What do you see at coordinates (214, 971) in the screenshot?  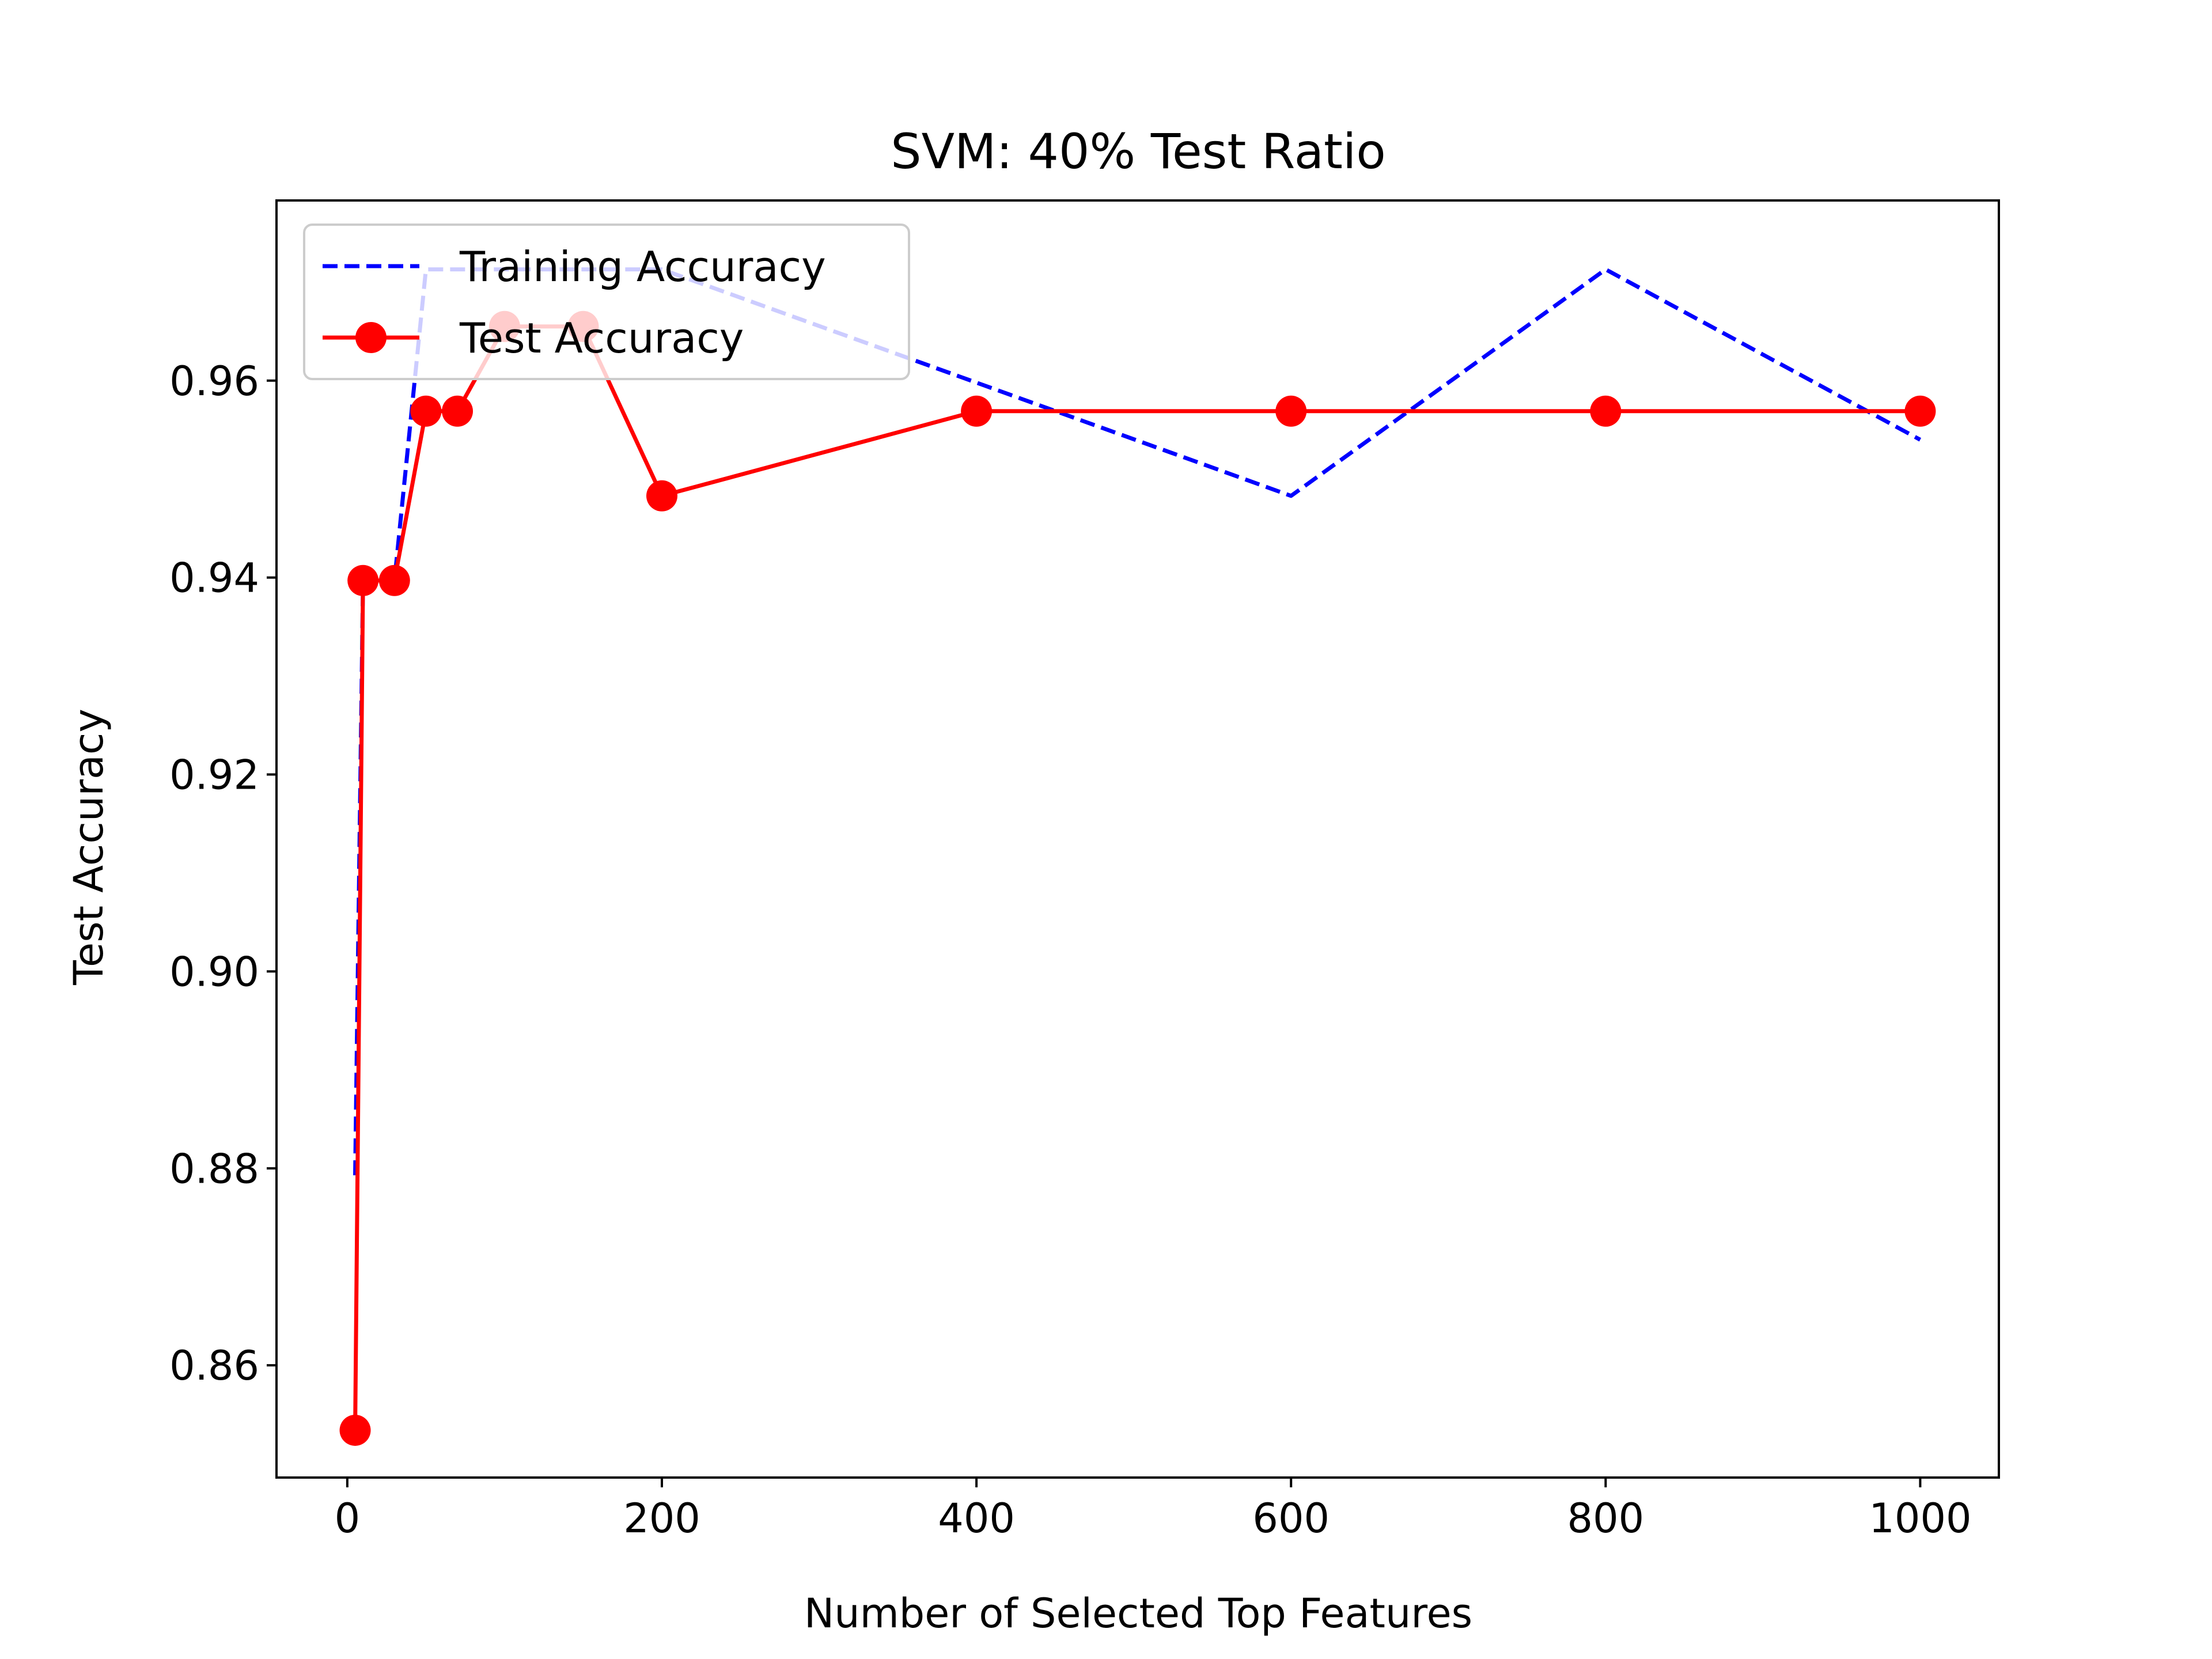 I see `y-tick-label: 0.90` at bounding box center [214, 971].